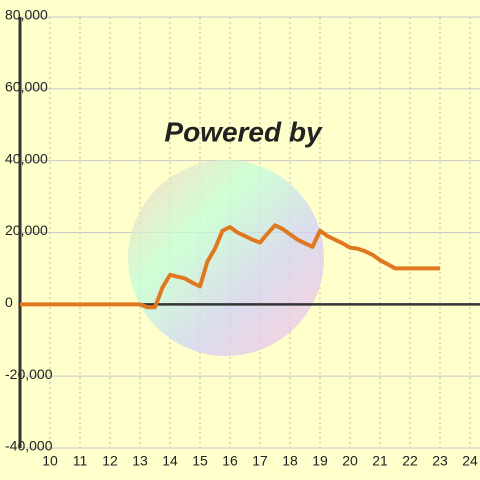  What do you see at coordinates (470, 461) in the screenshot?
I see `x-tick-label: 24` at bounding box center [470, 461].